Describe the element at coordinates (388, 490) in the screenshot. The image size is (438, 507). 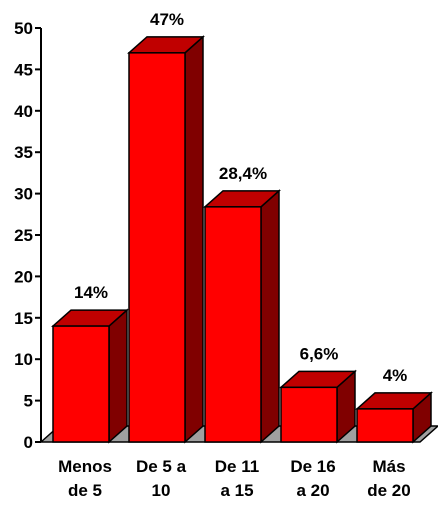
I see `category-label: de 20` at that location.